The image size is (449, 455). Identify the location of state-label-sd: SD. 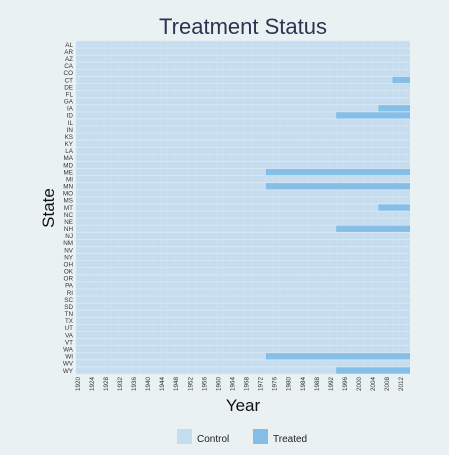
(68, 307).